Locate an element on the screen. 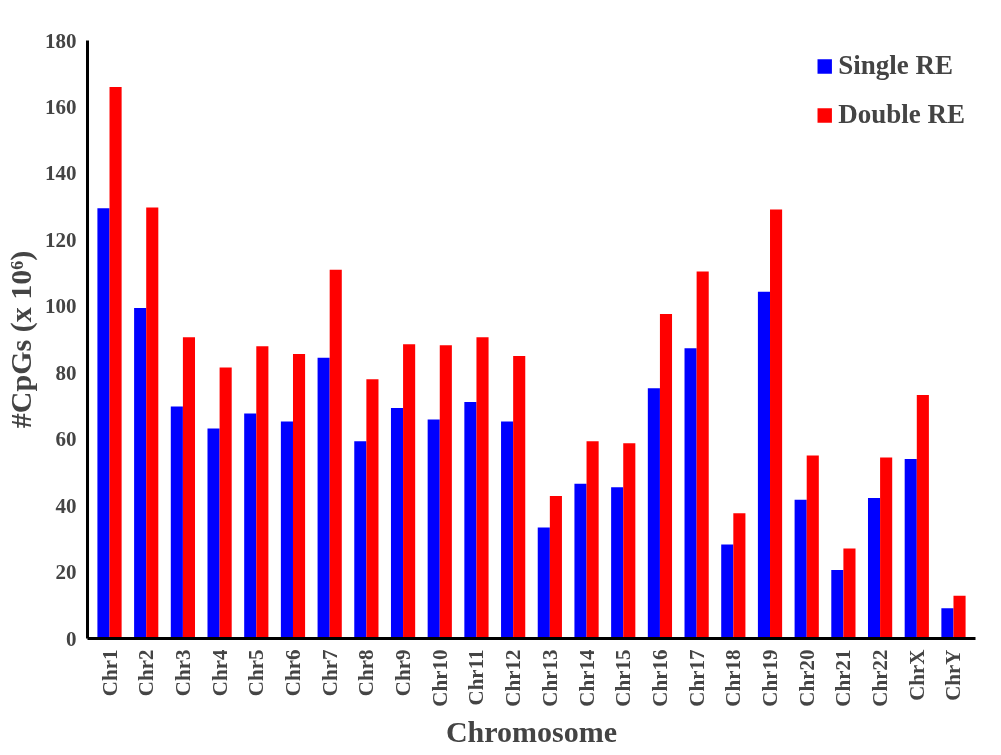 This screenshot has height=755, width=1001. legend-label: Double RE is located at coordinates (901, 114).